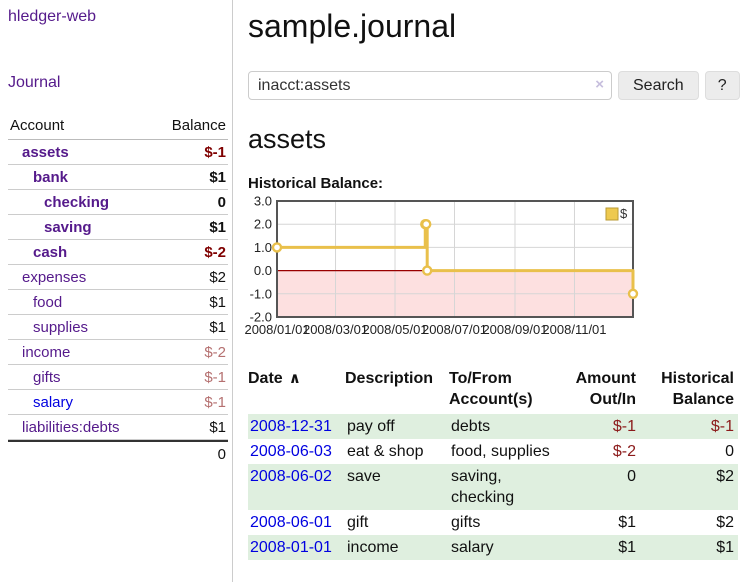 The image size is (742, 582). I want to click on transaction-row: 2008-06-03 eat & shop food, supplies $-2 0, so click(493, 451).